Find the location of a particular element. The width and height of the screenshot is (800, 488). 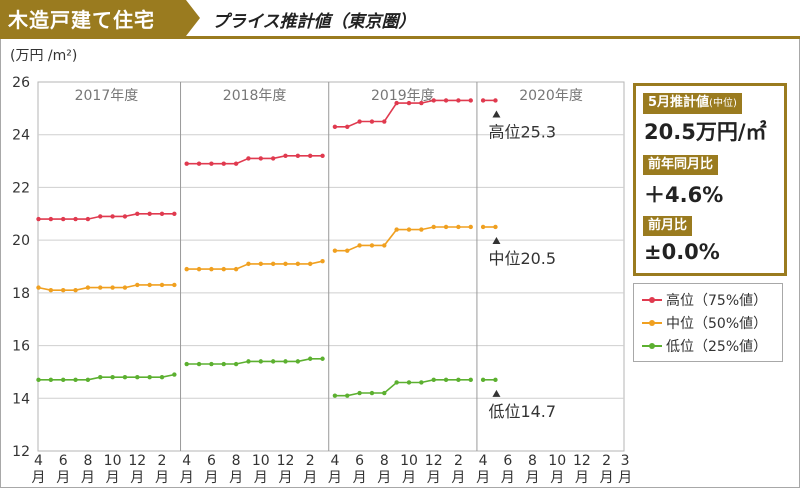

annotation-label: 高位25.3 is located at coordinates (522, 131).